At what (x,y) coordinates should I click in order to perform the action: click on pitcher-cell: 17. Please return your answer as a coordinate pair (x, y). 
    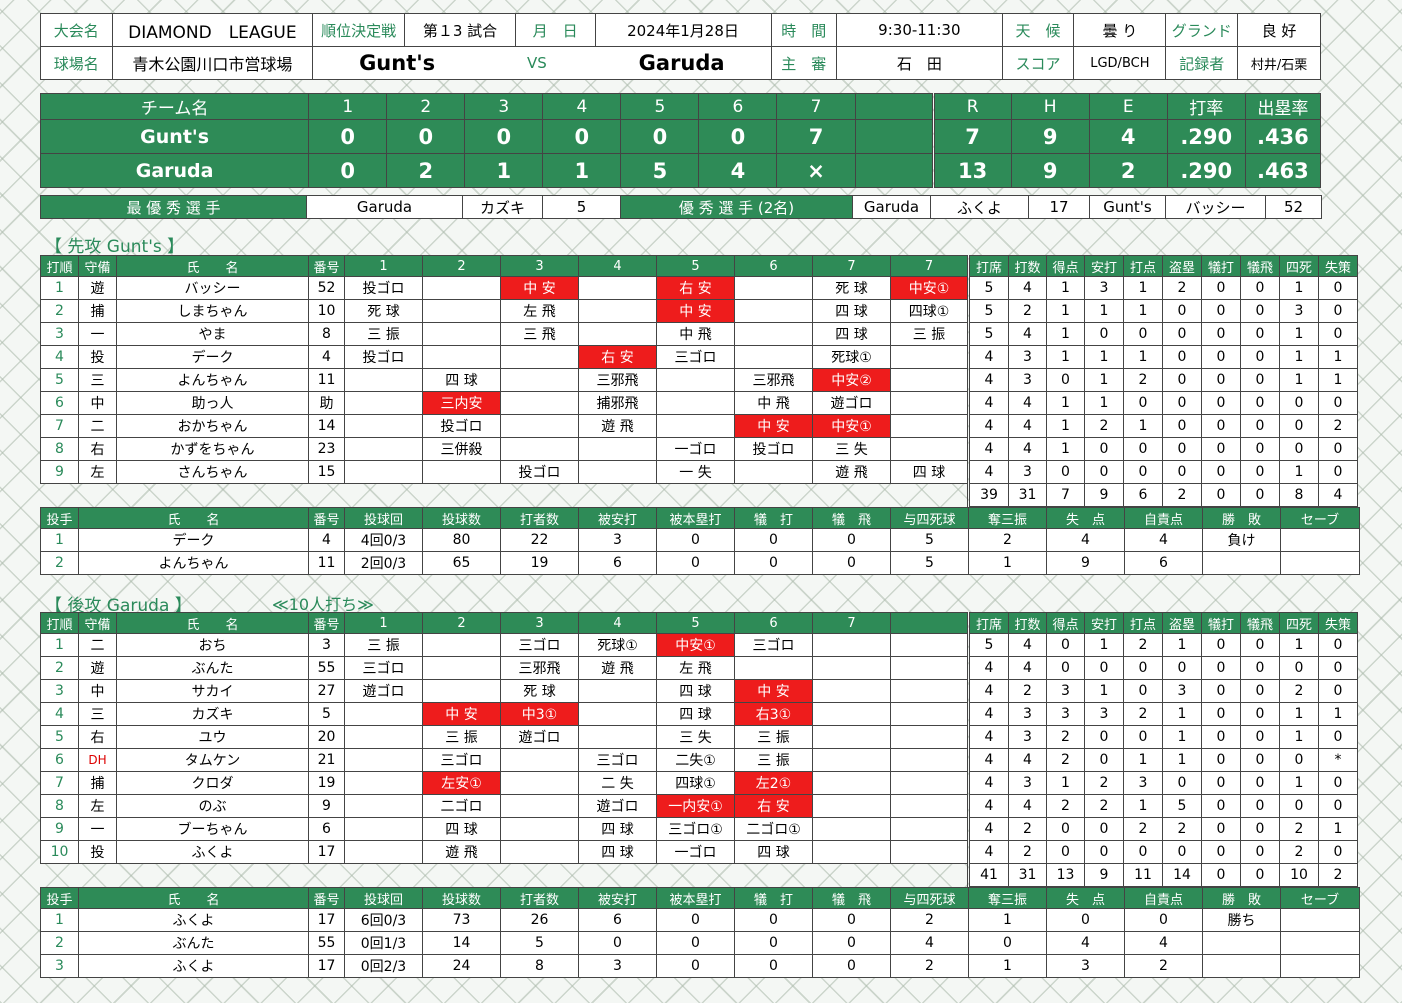
    Looking at the image, I should click on (326, 966).